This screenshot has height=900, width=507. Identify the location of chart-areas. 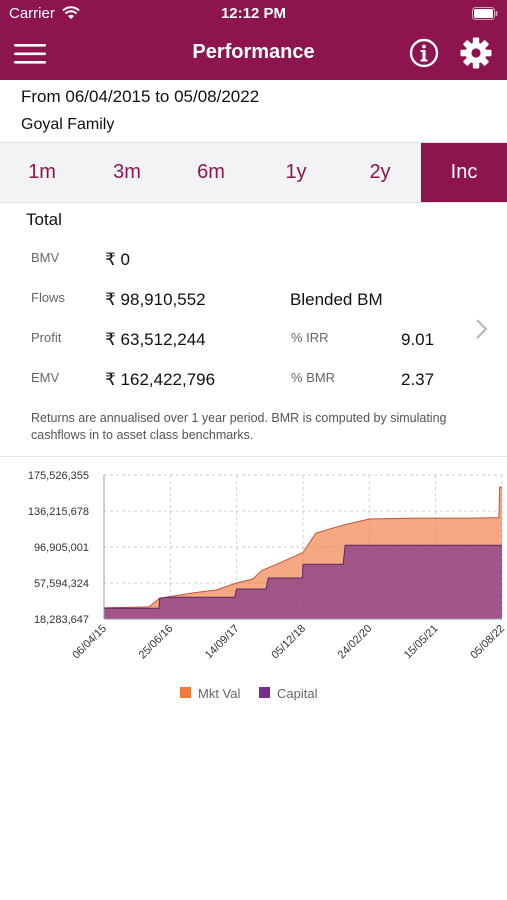
(302, 552).